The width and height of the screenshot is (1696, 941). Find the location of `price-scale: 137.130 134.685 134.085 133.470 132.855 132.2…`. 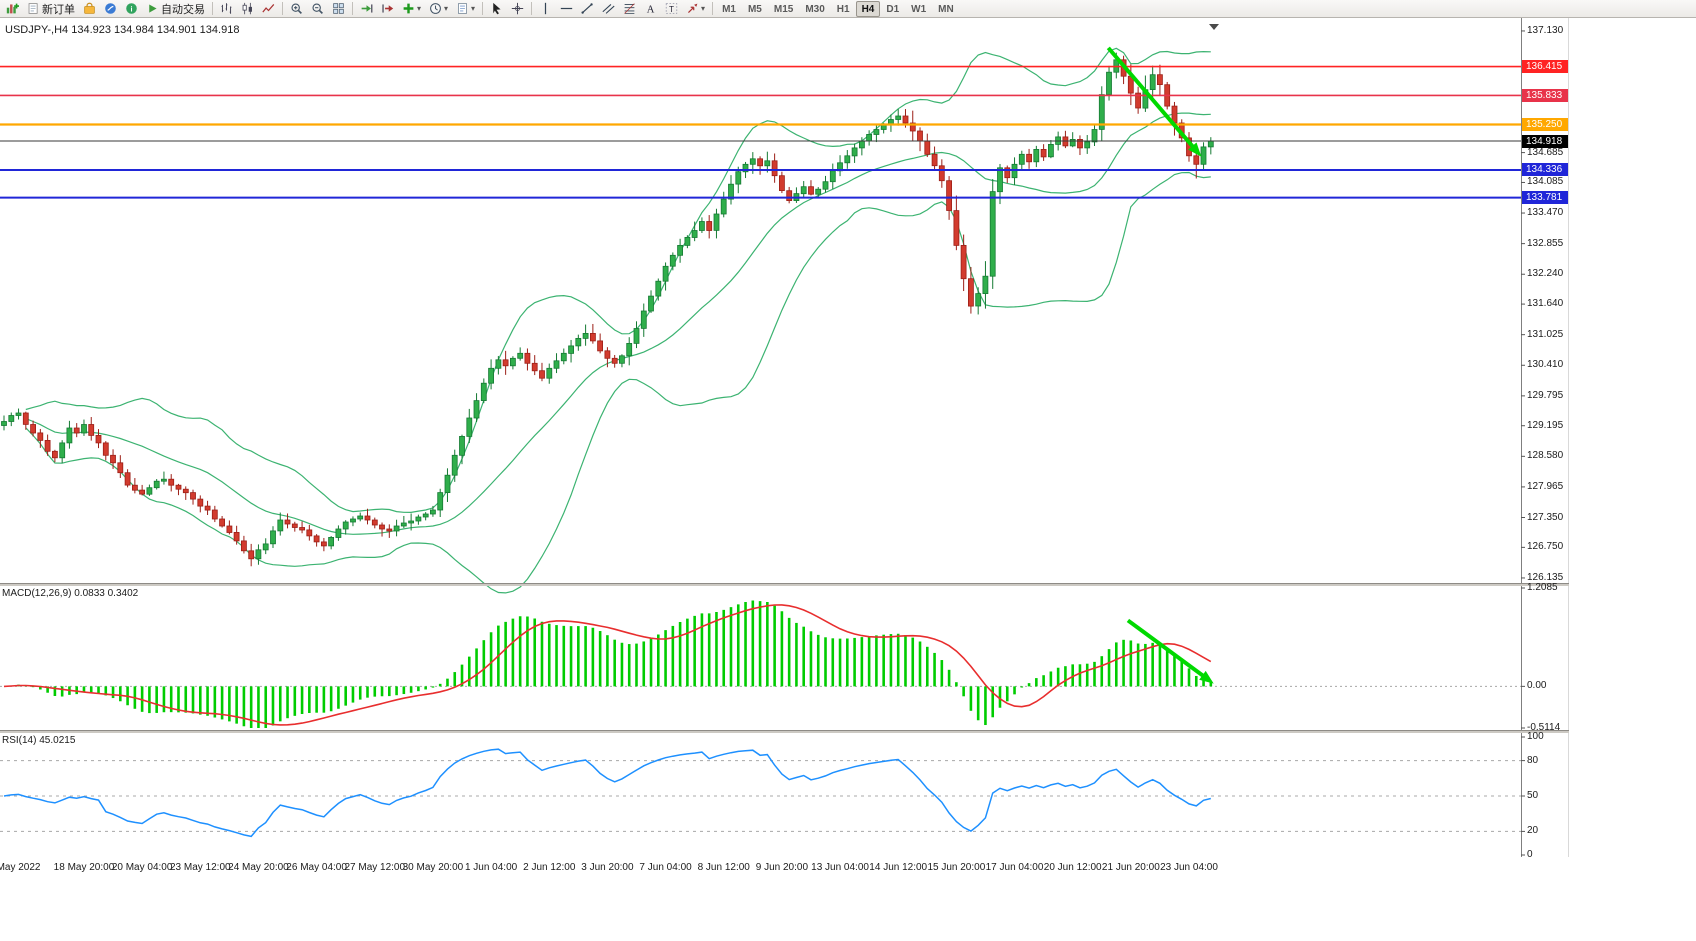

price-scale: 137.130 134.685 134.085 133.470 132.855 132.2… is located at coordinates (1545, 447).